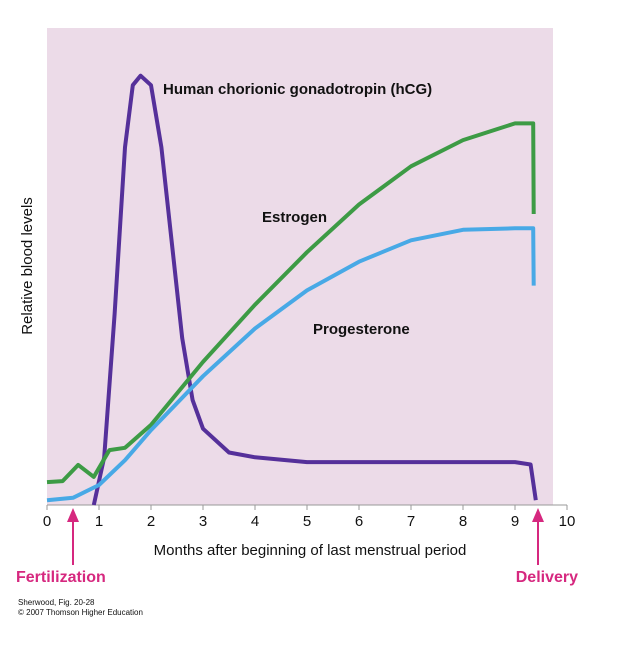 This screenshot has height=656, width=634. I want to click on x-tick-label: 1, so click(99, 521).